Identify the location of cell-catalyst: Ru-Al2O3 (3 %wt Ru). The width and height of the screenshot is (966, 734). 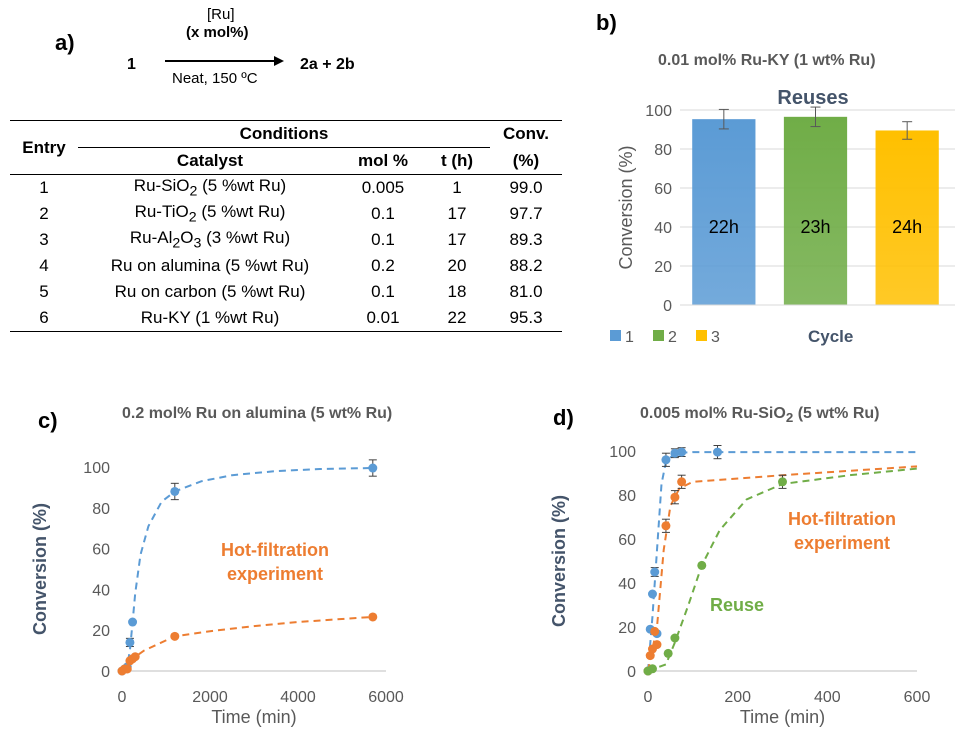
(210, 240).